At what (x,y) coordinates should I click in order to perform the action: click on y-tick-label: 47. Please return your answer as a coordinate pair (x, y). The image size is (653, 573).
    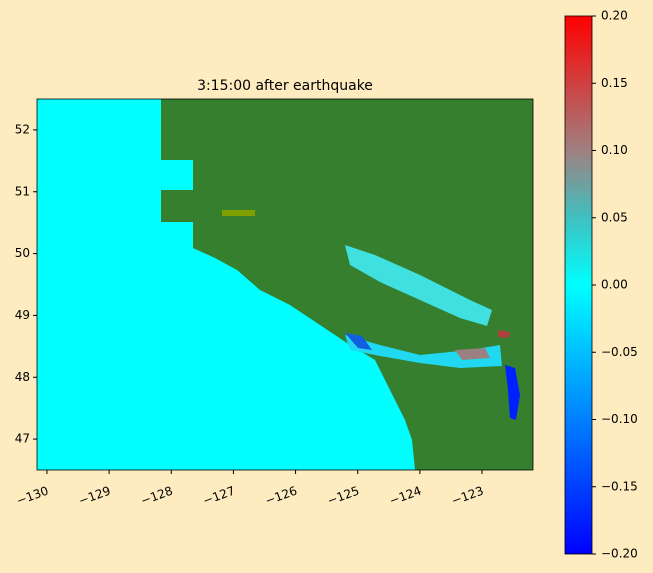
    Looking at the image, I should click on (22, 439).